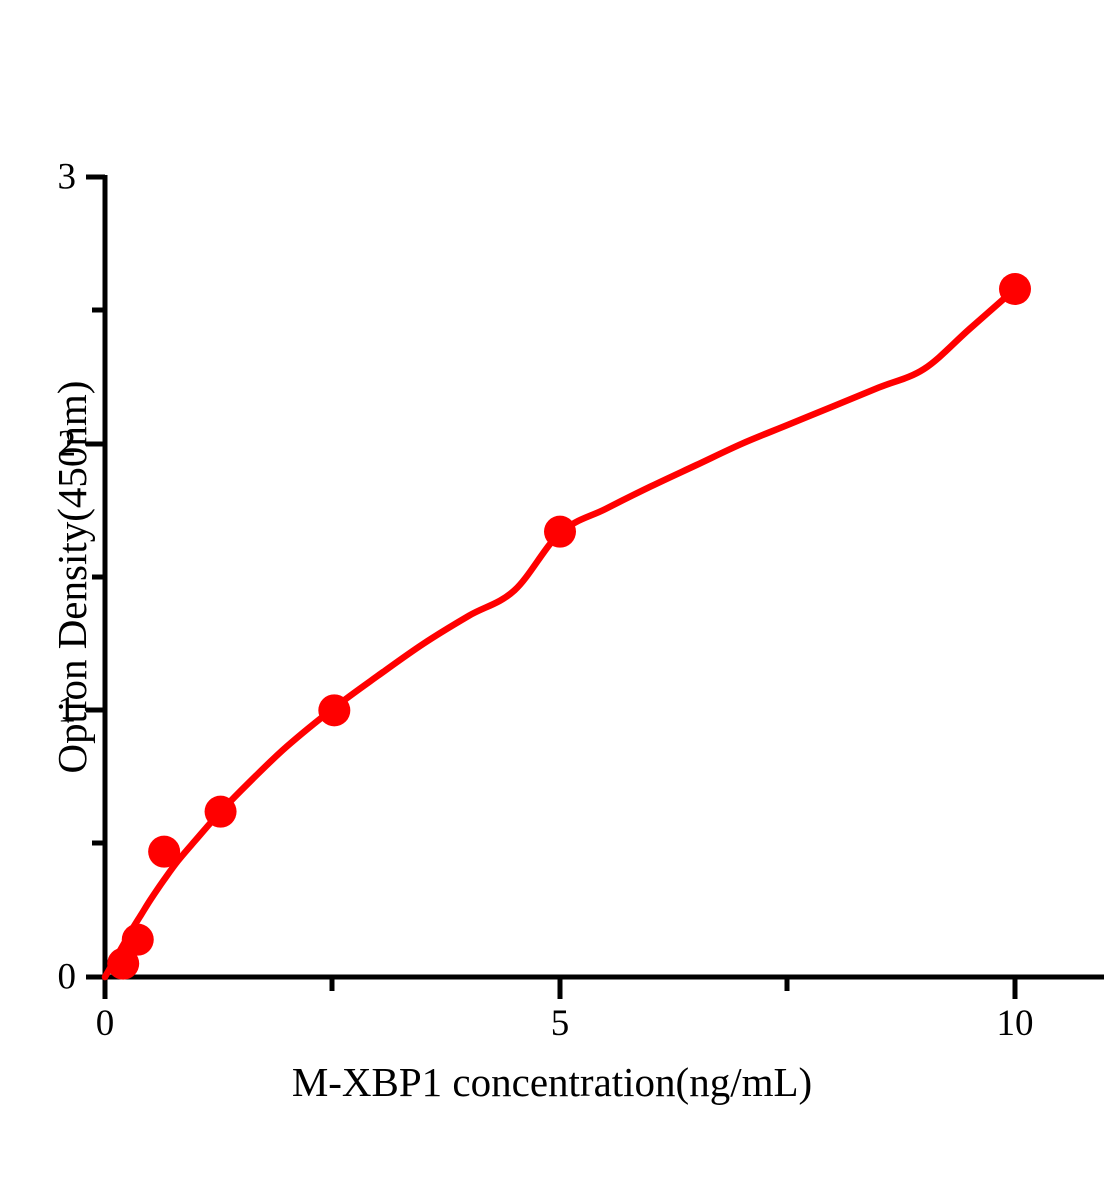 The width and height of the screenshot is (1104, 1200). What do you see at coordinates (1015, 1023) in the screenshot?
I see `x-tick-label-10: 10` at bounding box center [1015, 1023].